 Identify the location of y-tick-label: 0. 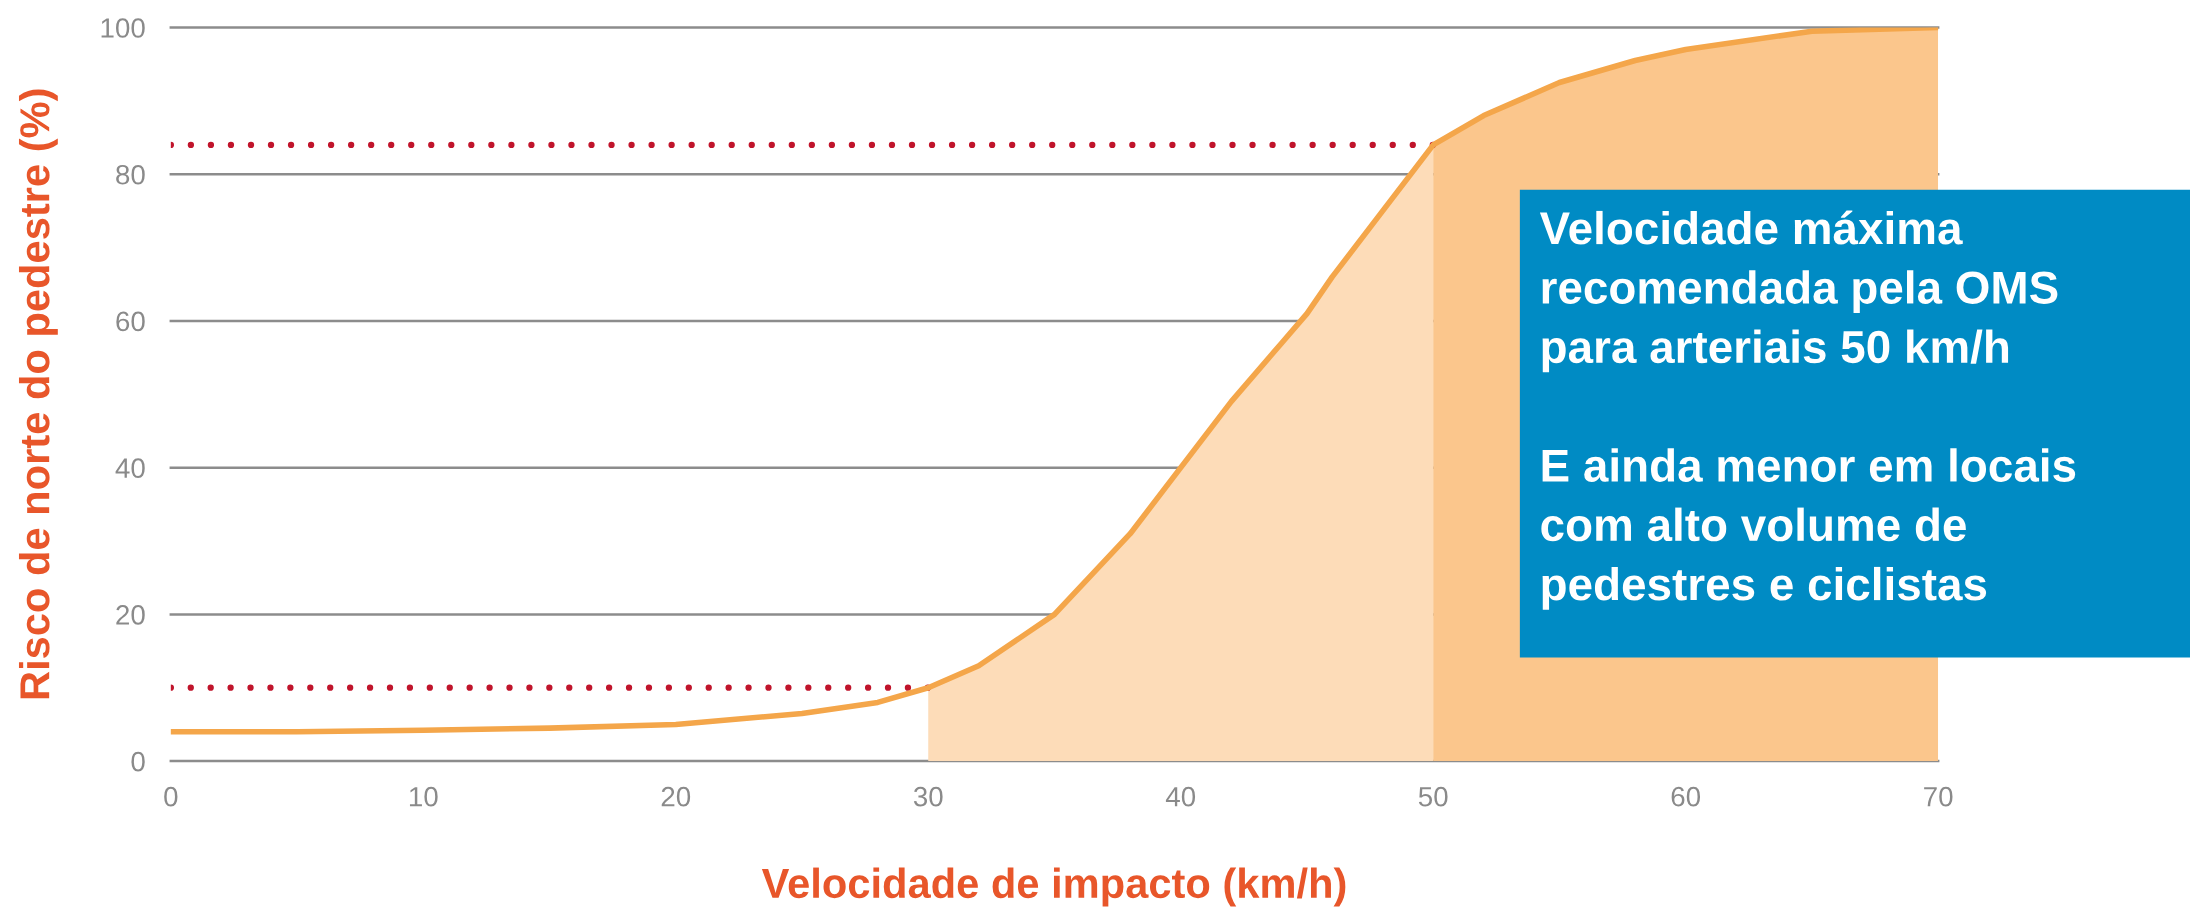
(138, 761).